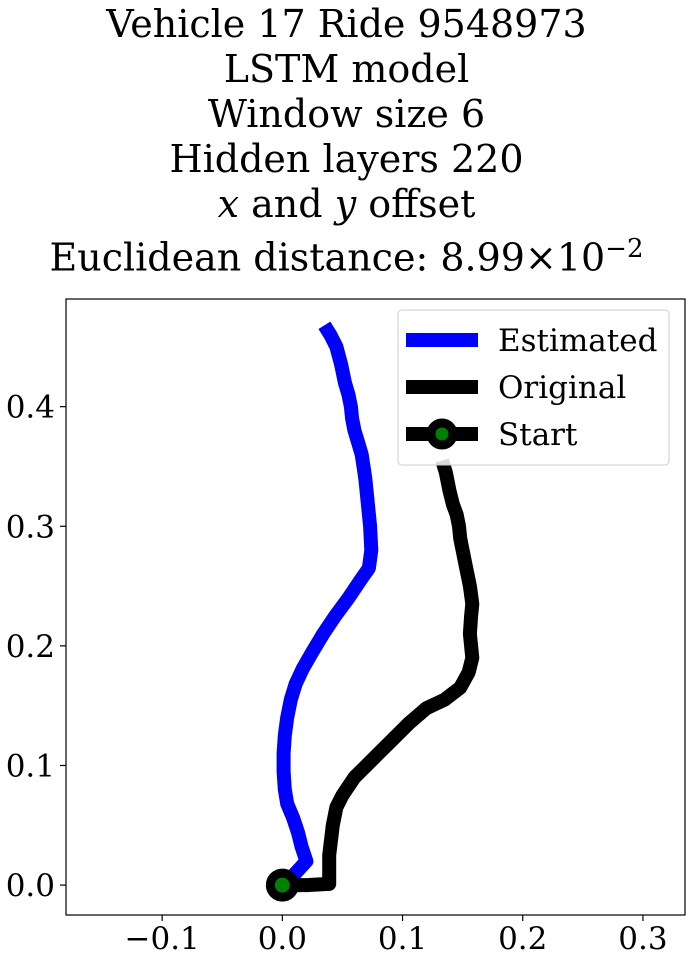 The width and height of the screenshot is (693, 962). I want to click on title-line-3: Window size 6, so click(346, 114).